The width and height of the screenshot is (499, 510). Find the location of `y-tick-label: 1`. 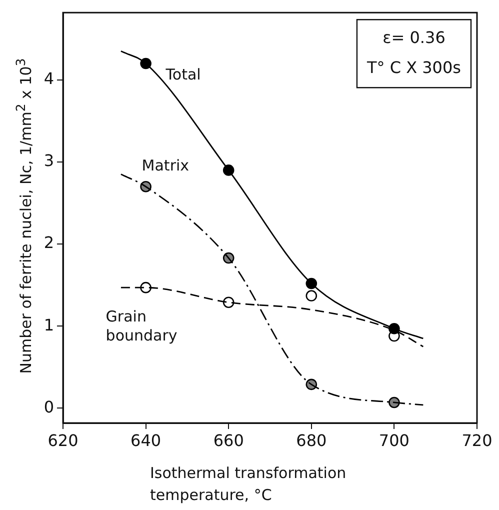

y-tick-label: 1 is located at coordinates (49, 324).